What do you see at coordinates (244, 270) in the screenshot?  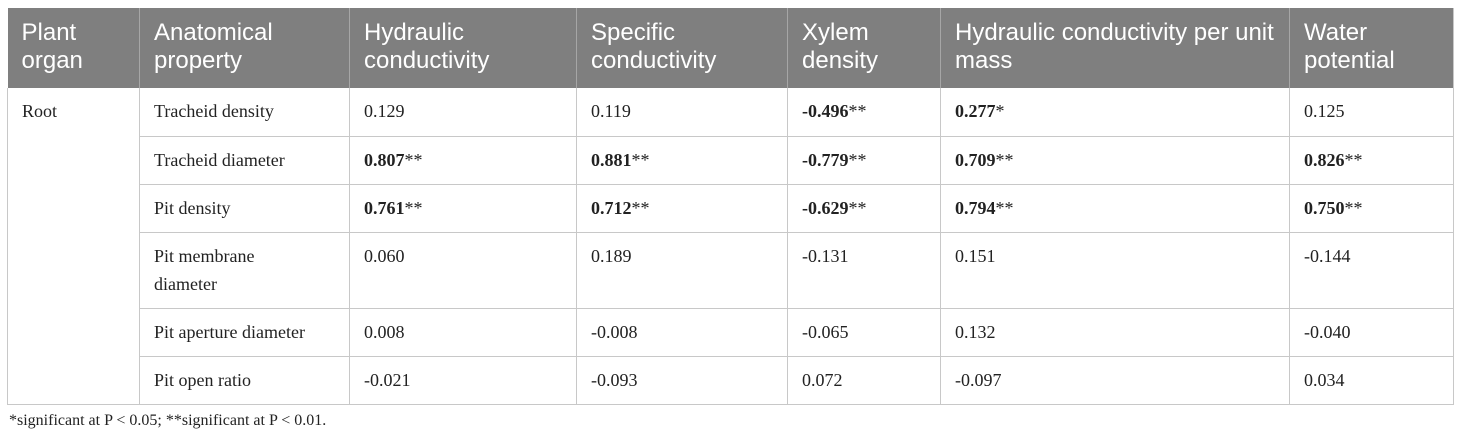 I see `property-cell: Pit membrane diameter` at bounding box center [244, 270].